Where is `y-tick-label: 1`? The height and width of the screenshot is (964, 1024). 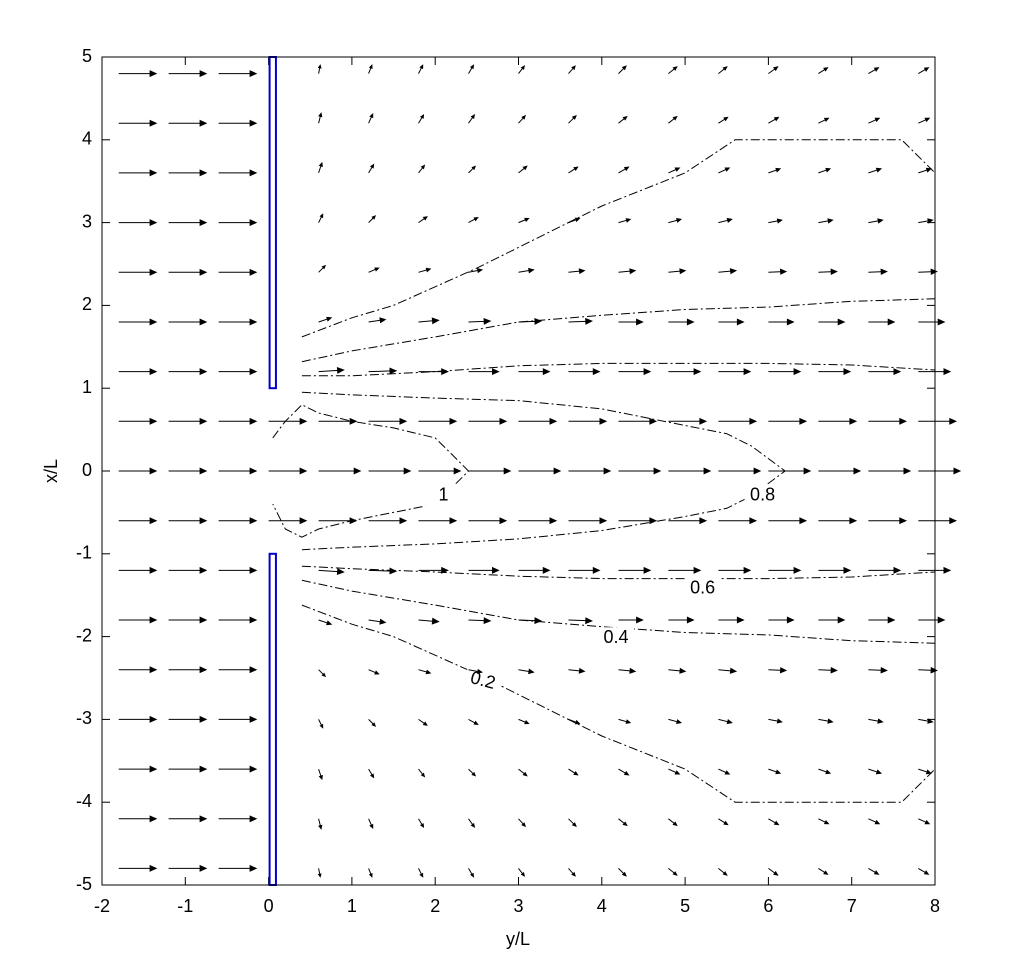
y-tick-label: 1 is located at coordinates (87, 387).